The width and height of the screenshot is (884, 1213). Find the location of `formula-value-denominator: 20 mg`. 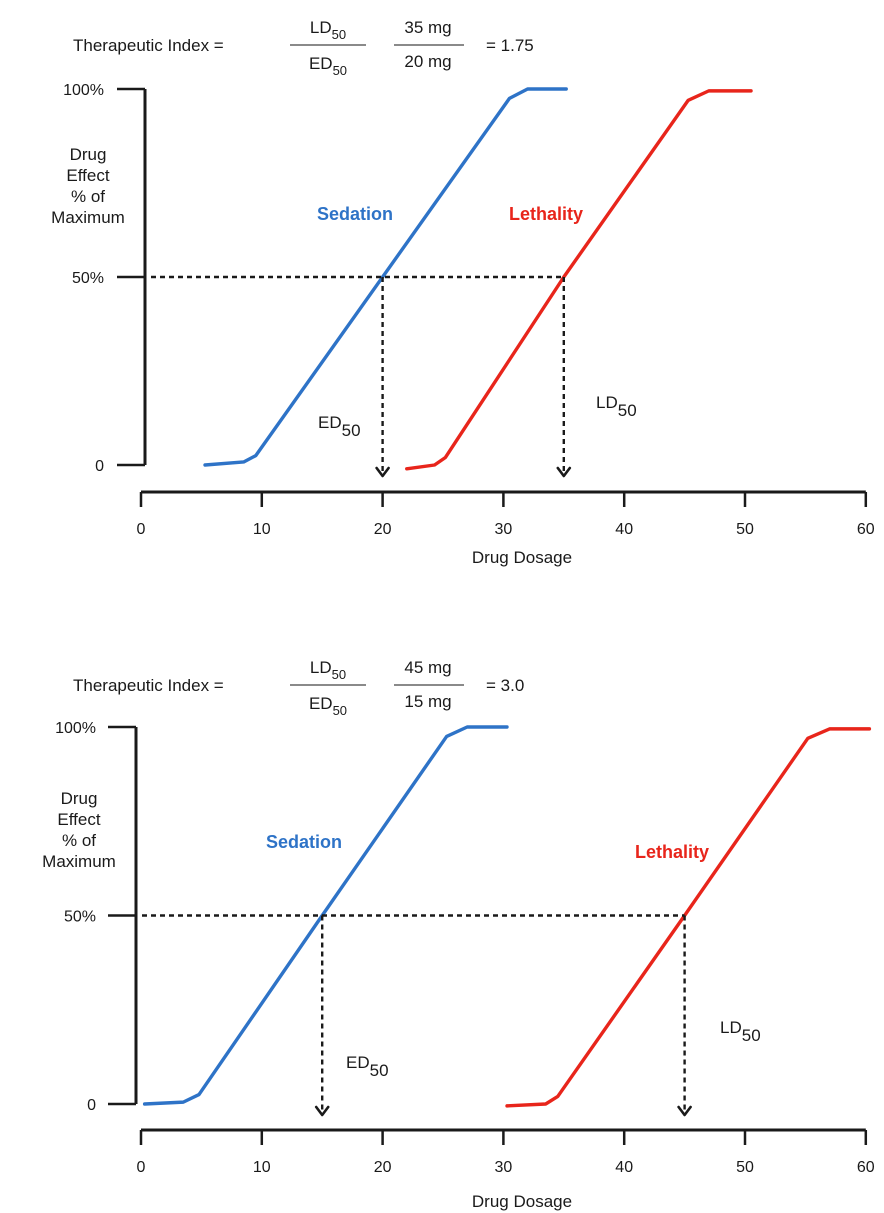

formula-value-denominator: 20 mg is located at coordinates (427, 61).